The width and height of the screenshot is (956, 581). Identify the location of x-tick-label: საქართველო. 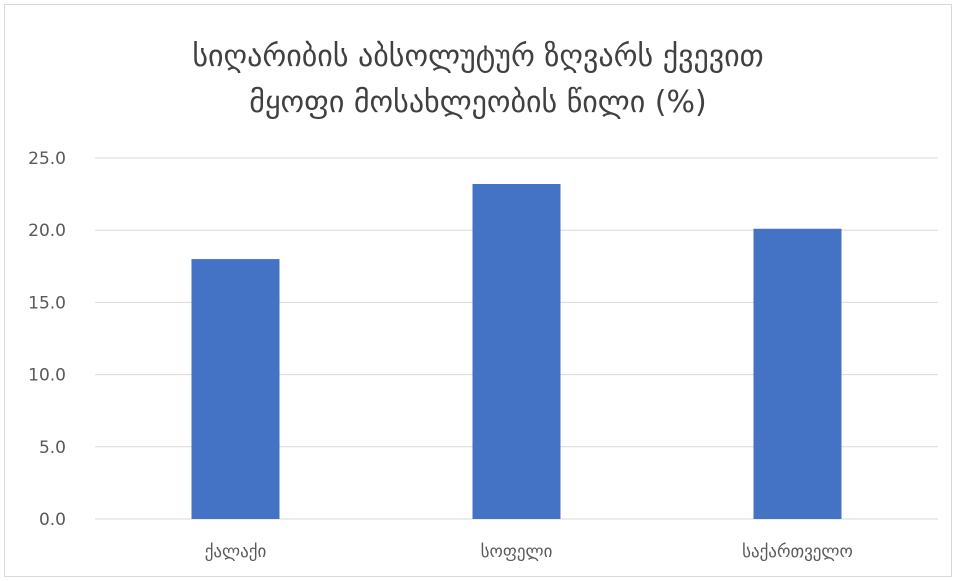
(797, 552).